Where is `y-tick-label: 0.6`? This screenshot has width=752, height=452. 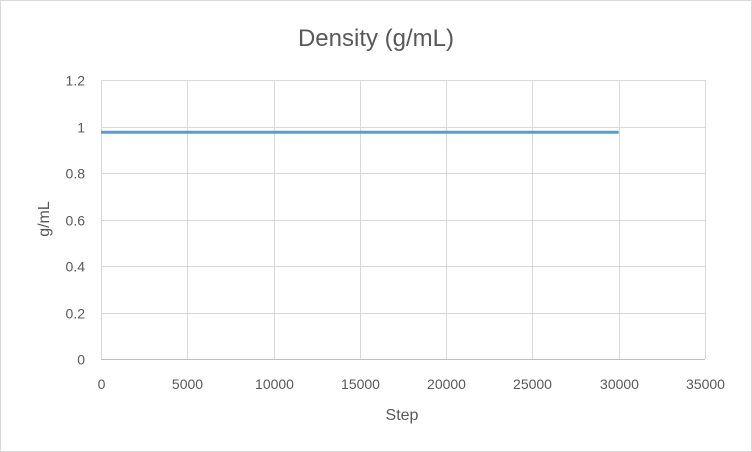
y-tick-label: 0.6 is located at coordinates (76, 221).